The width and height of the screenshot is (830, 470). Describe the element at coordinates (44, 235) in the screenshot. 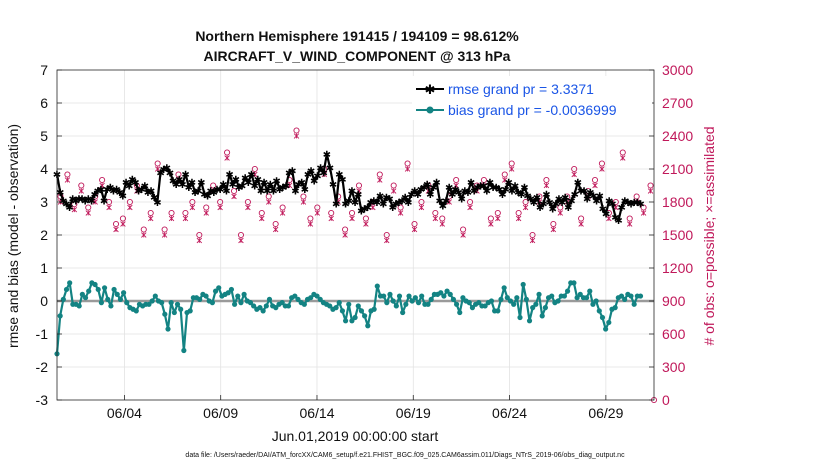

I see `y-tick-label: 2` at that location.